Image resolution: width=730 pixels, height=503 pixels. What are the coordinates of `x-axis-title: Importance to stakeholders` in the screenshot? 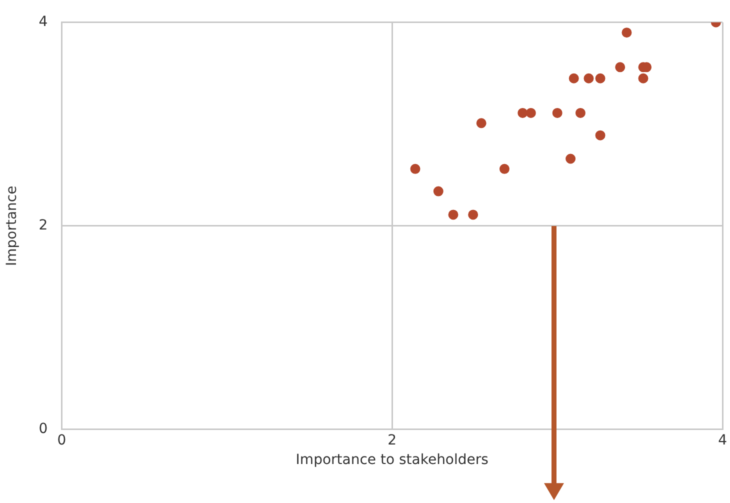 It's located at (392, 460).